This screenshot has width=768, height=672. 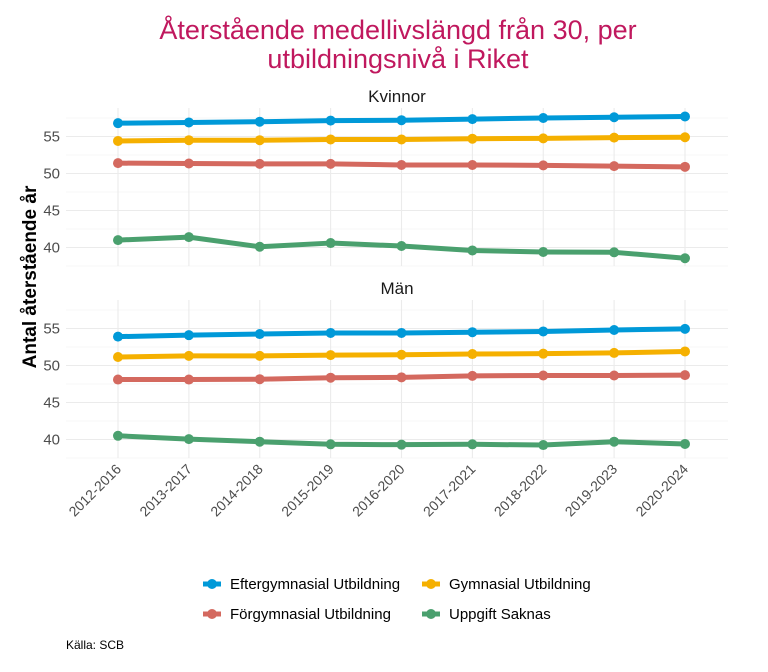 I want to click on x-tick-label: 2018-2022, so click(x=520, y=490).